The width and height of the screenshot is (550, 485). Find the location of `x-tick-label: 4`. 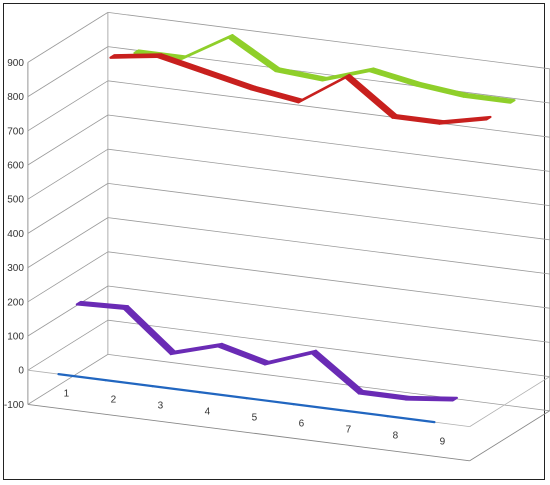

x-tick-label: 4 is located at coordinates (208, 411).